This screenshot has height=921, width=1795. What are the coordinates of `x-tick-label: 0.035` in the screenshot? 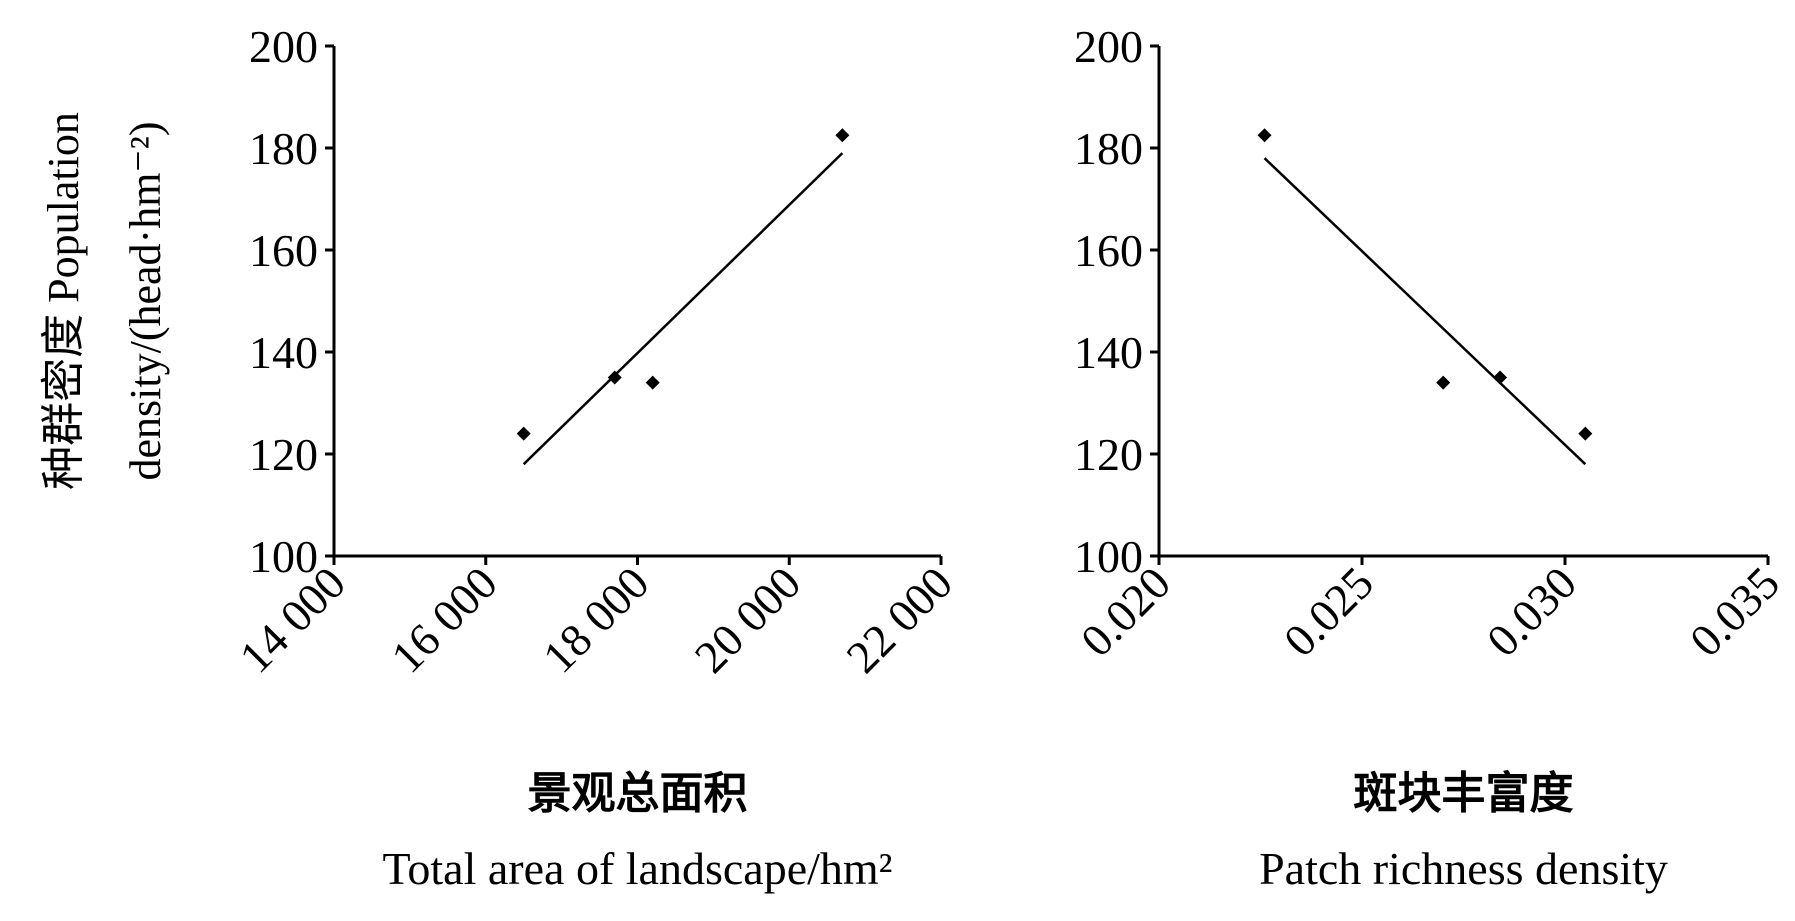 It's located at (1734, 611).